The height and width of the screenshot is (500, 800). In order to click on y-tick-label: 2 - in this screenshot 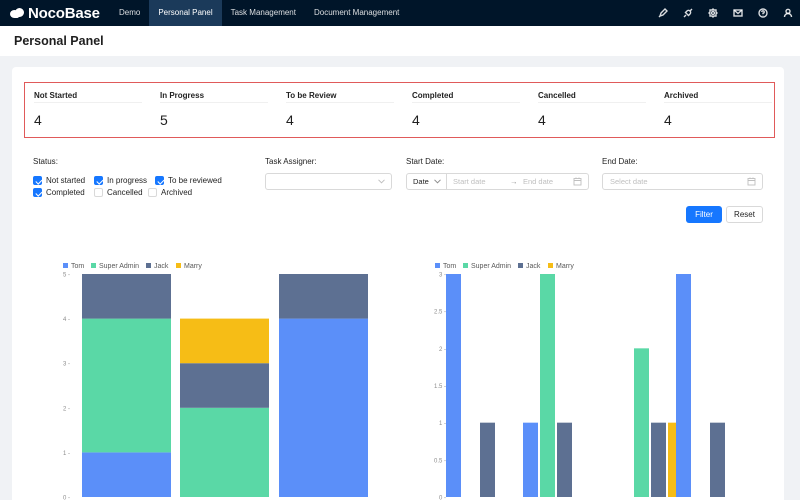, I will do `click(66, 409)`.